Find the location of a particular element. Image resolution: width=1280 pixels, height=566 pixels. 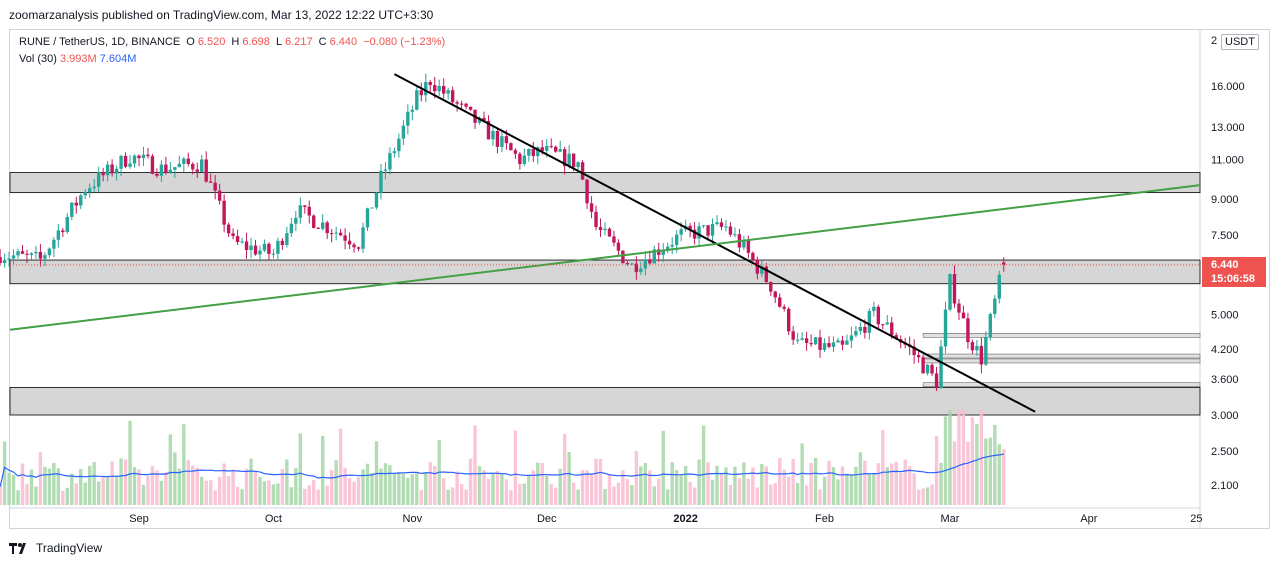

currency-button: USDT is located at coordinates (1240, 42).